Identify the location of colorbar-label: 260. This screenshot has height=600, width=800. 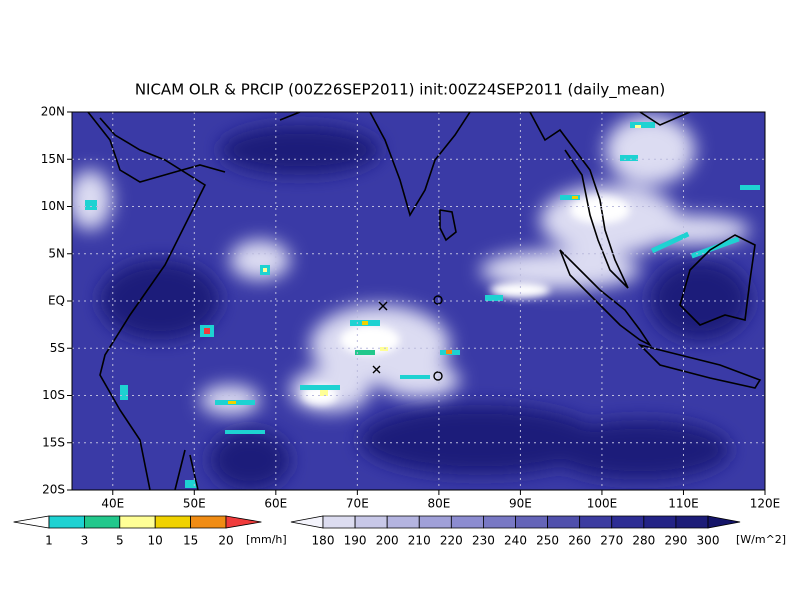
(579, 541).